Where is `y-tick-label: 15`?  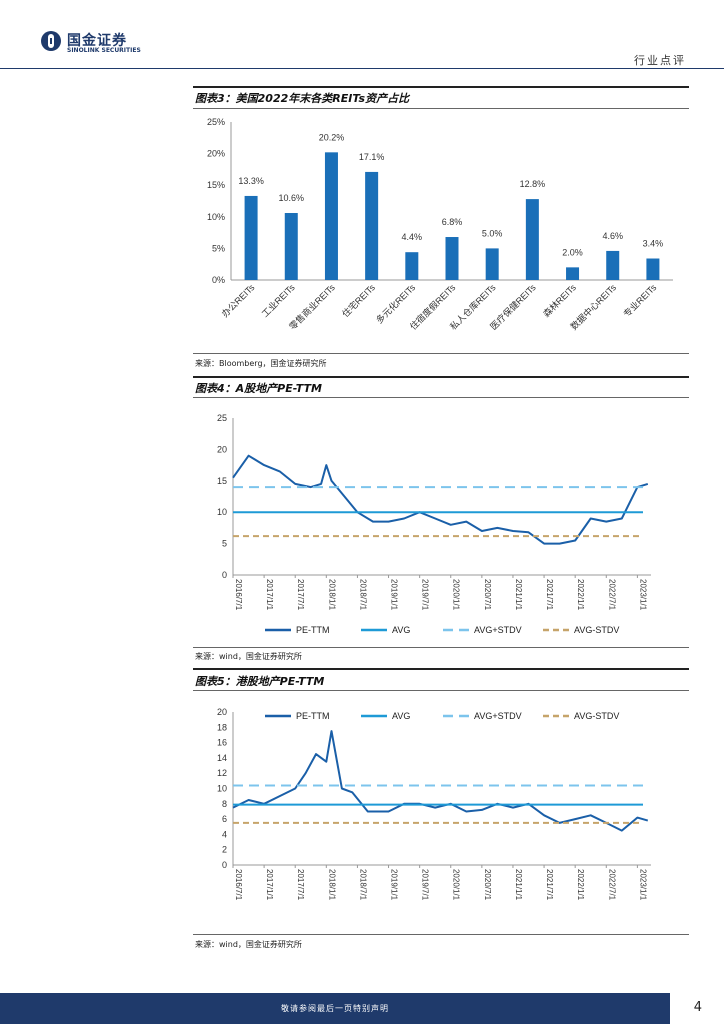
y-tick-label: 15 is located at coordinates (222, 481).